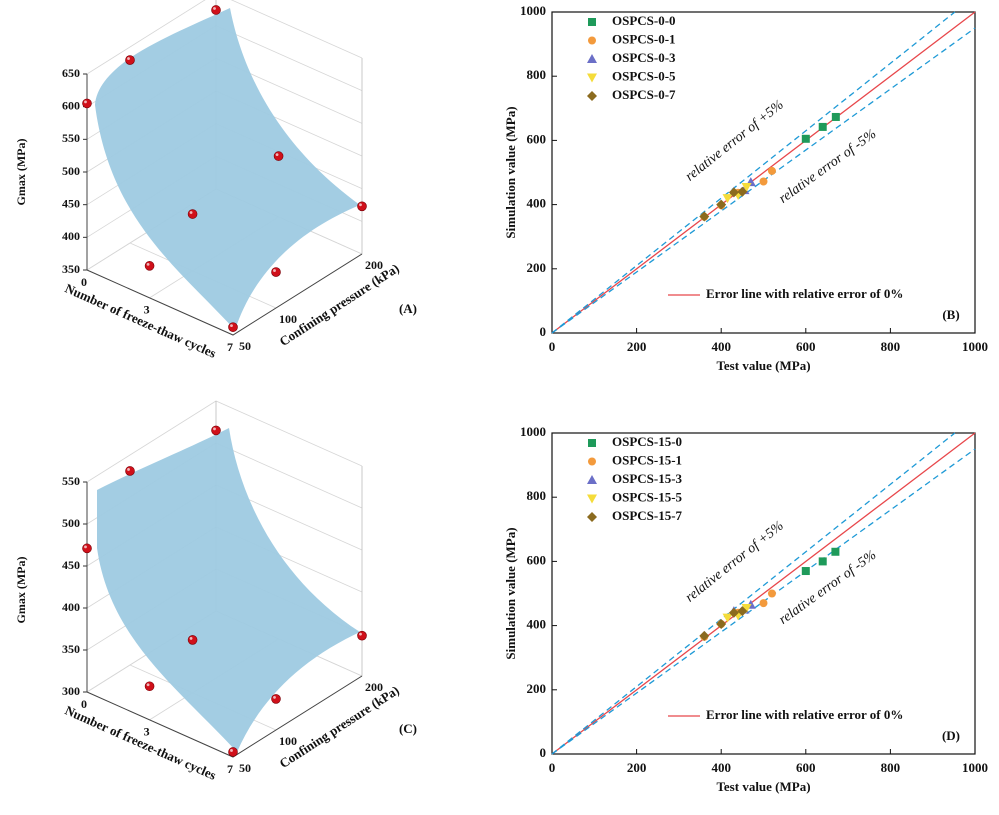 The width and height of the screenshot is (999, 815). What do you see at coordinates (71, 236) in the screenshot?
I see `z-tick-label: 400` at bounding box center [71, 236].